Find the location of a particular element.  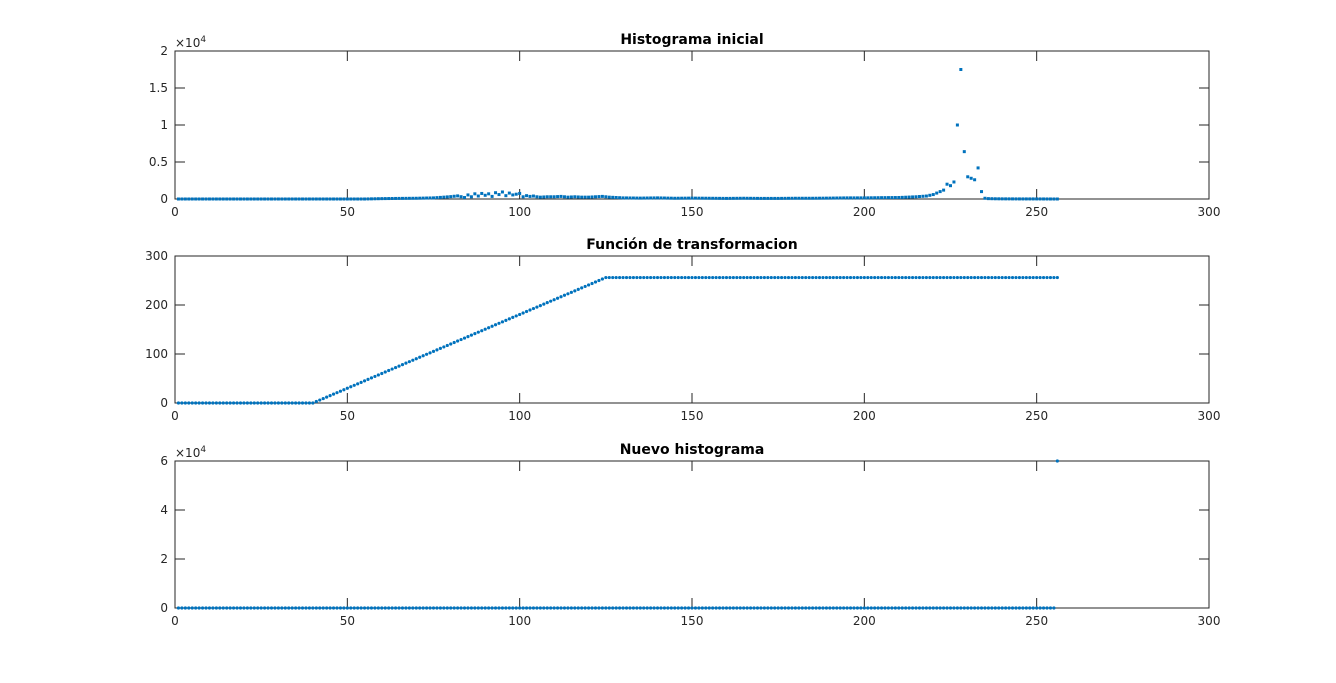

y-tick-label: 6 is located at coordinates (164, 461).